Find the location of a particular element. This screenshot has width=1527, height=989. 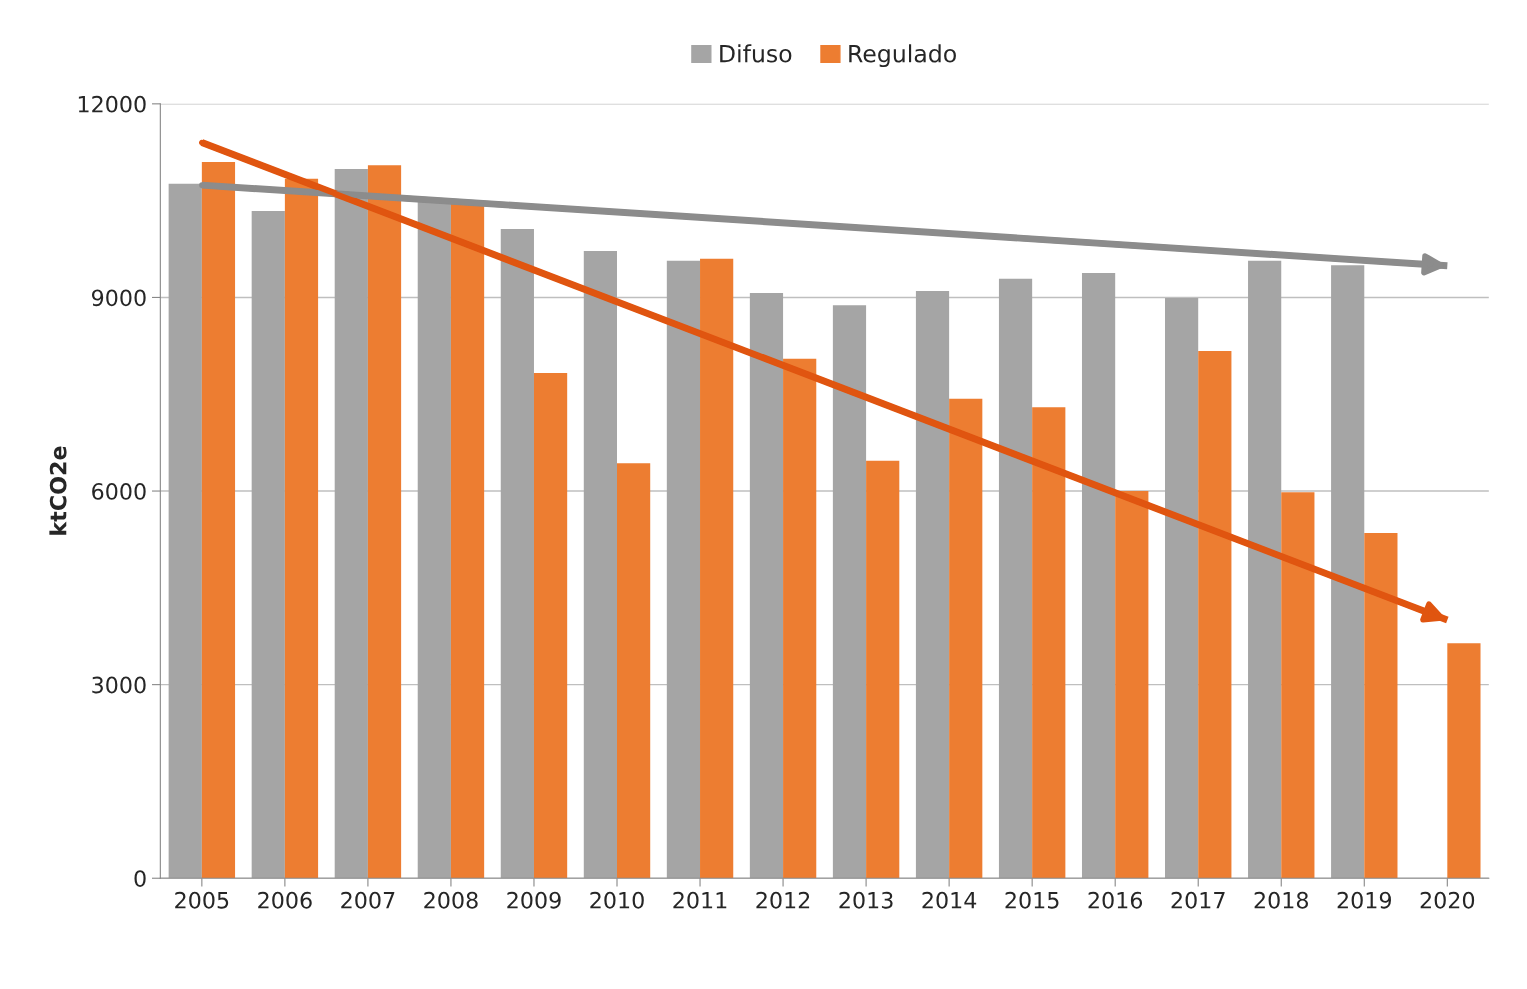

x-tick-label: 2014 is located at coordinates (949, 900).